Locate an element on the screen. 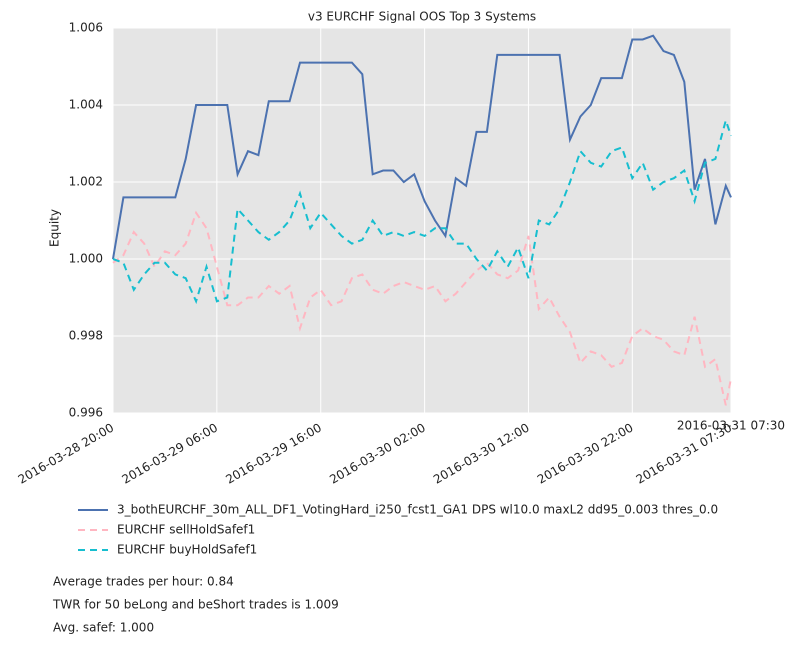 The image size is (797, 652). legend-label: EURCHF buyHoldSafef1 is located at coordinates (187, 550).